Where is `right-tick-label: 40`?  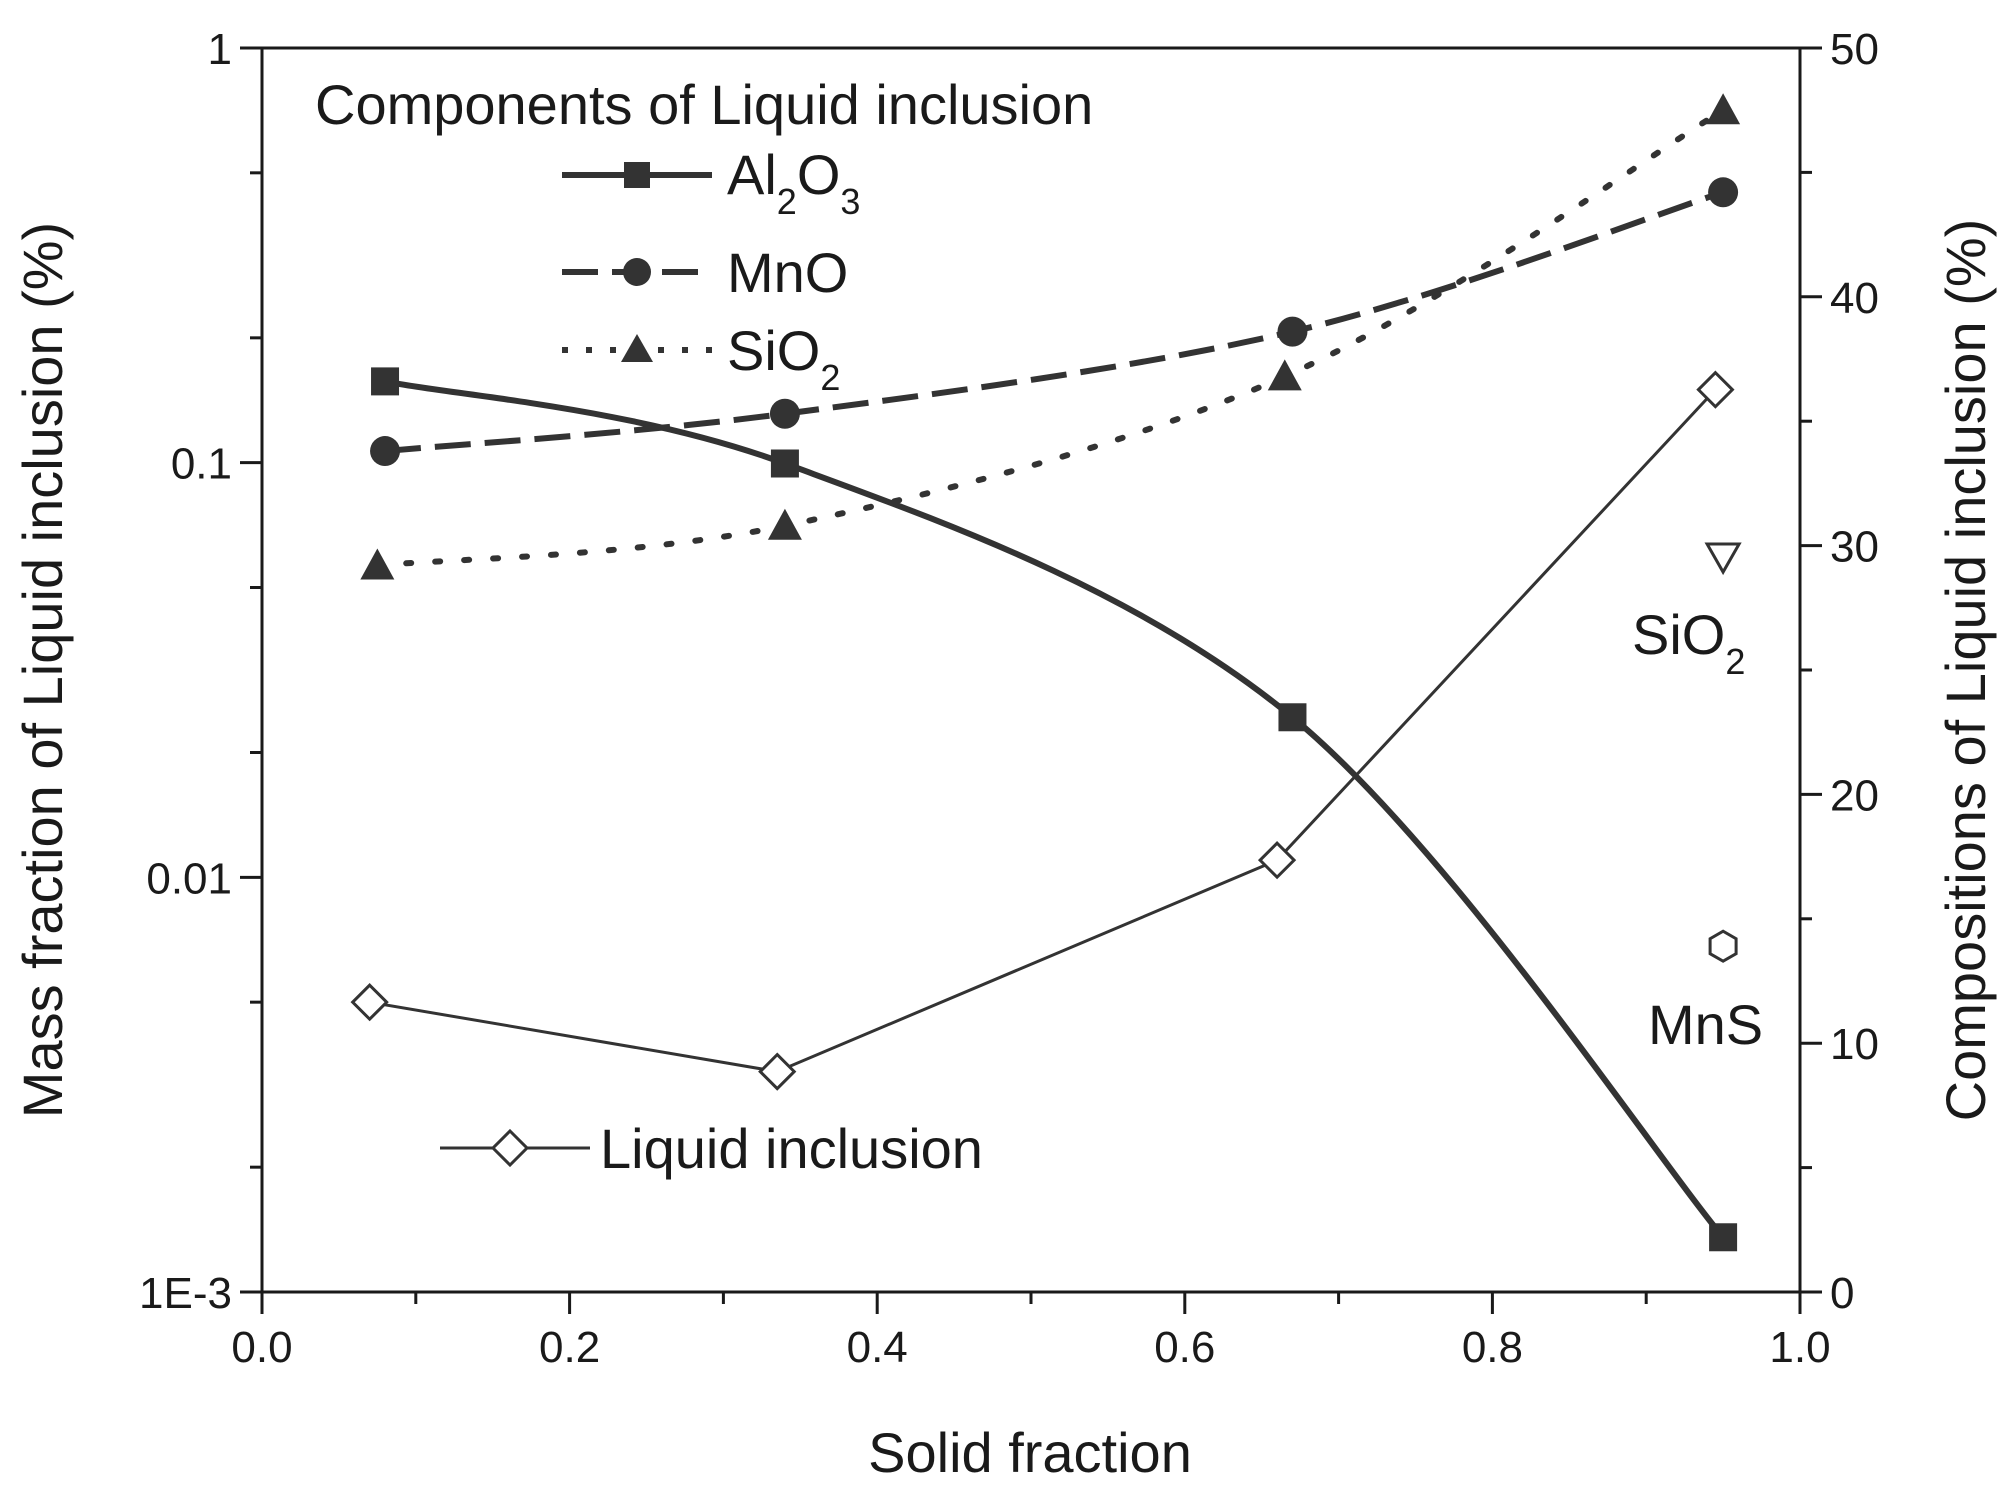 right-tick-label: 40 is located at coordinates (1854, 298).